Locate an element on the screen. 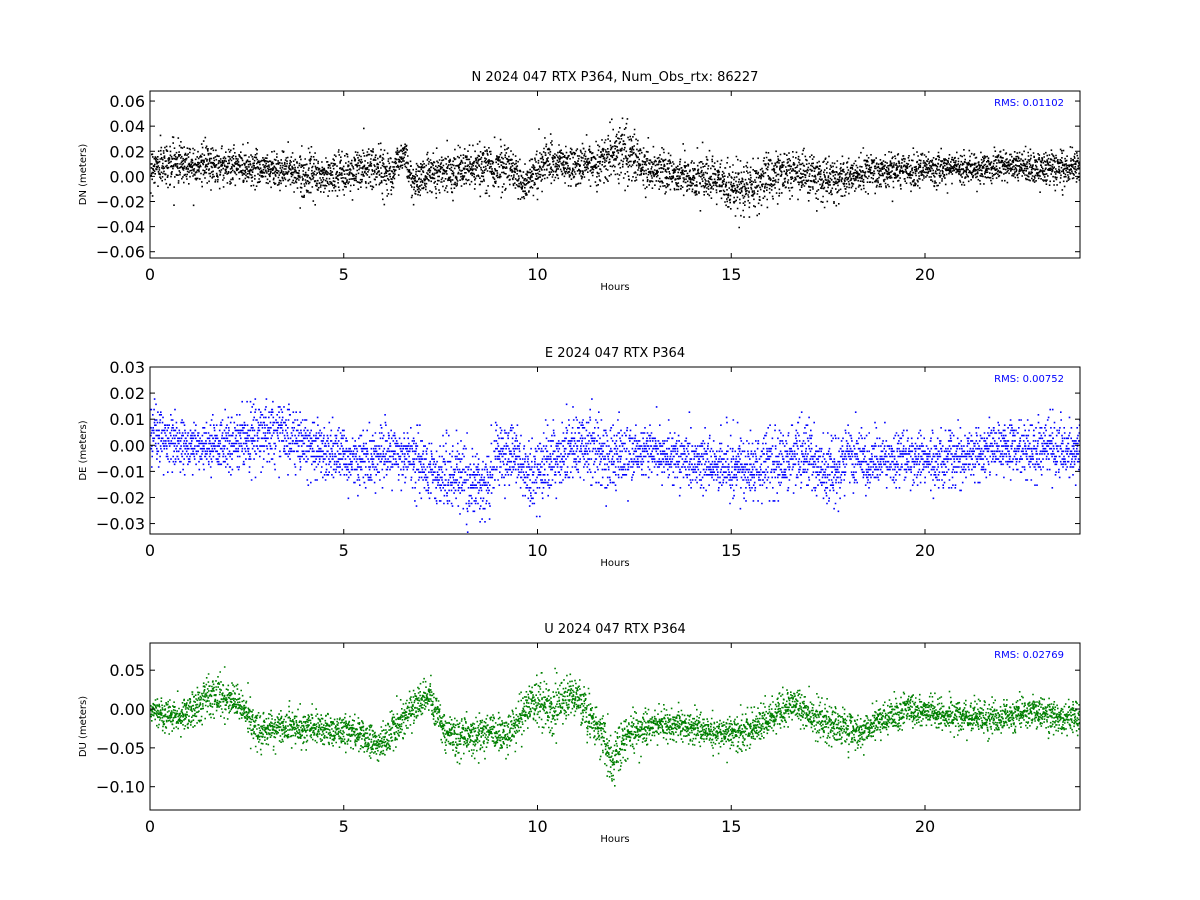 The width and height of the screenshot is (1200, 900). y-axis-label: DN (meters) is located at coordinates (83, 175).